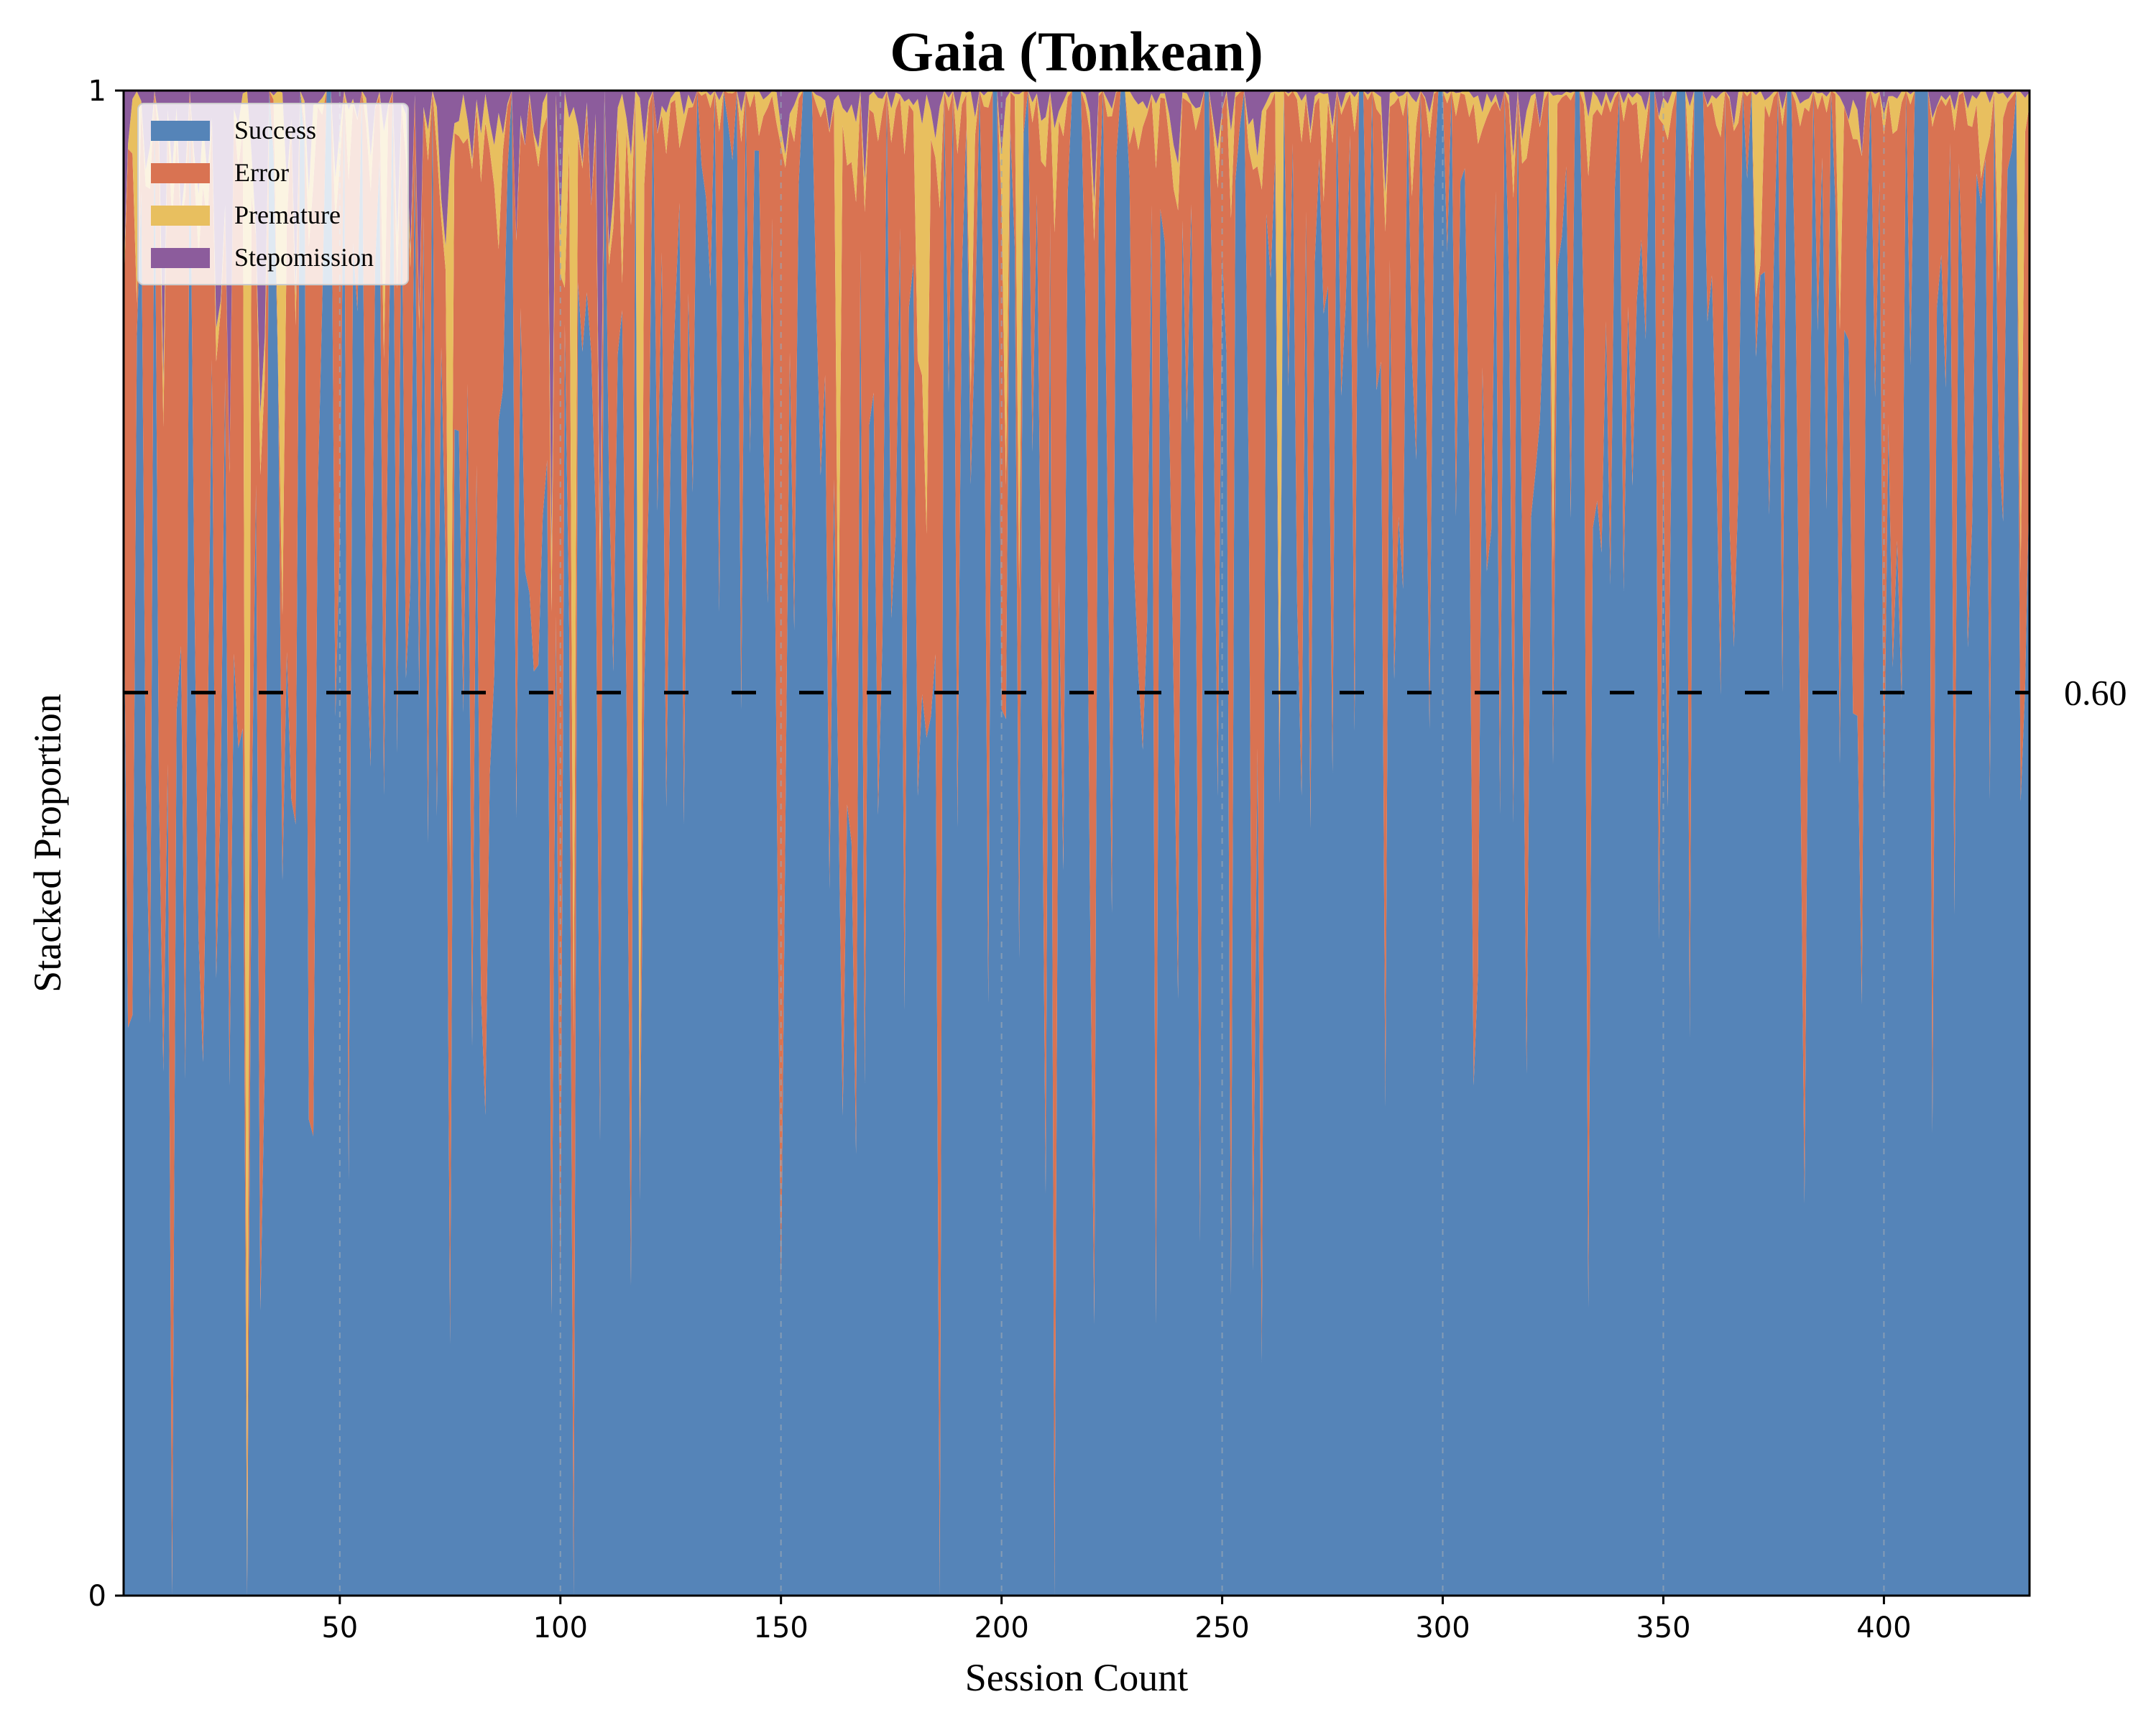 The image size is (2156, 1725). I want to click on x-tick-label-250: 250, so click(1221, 1627).